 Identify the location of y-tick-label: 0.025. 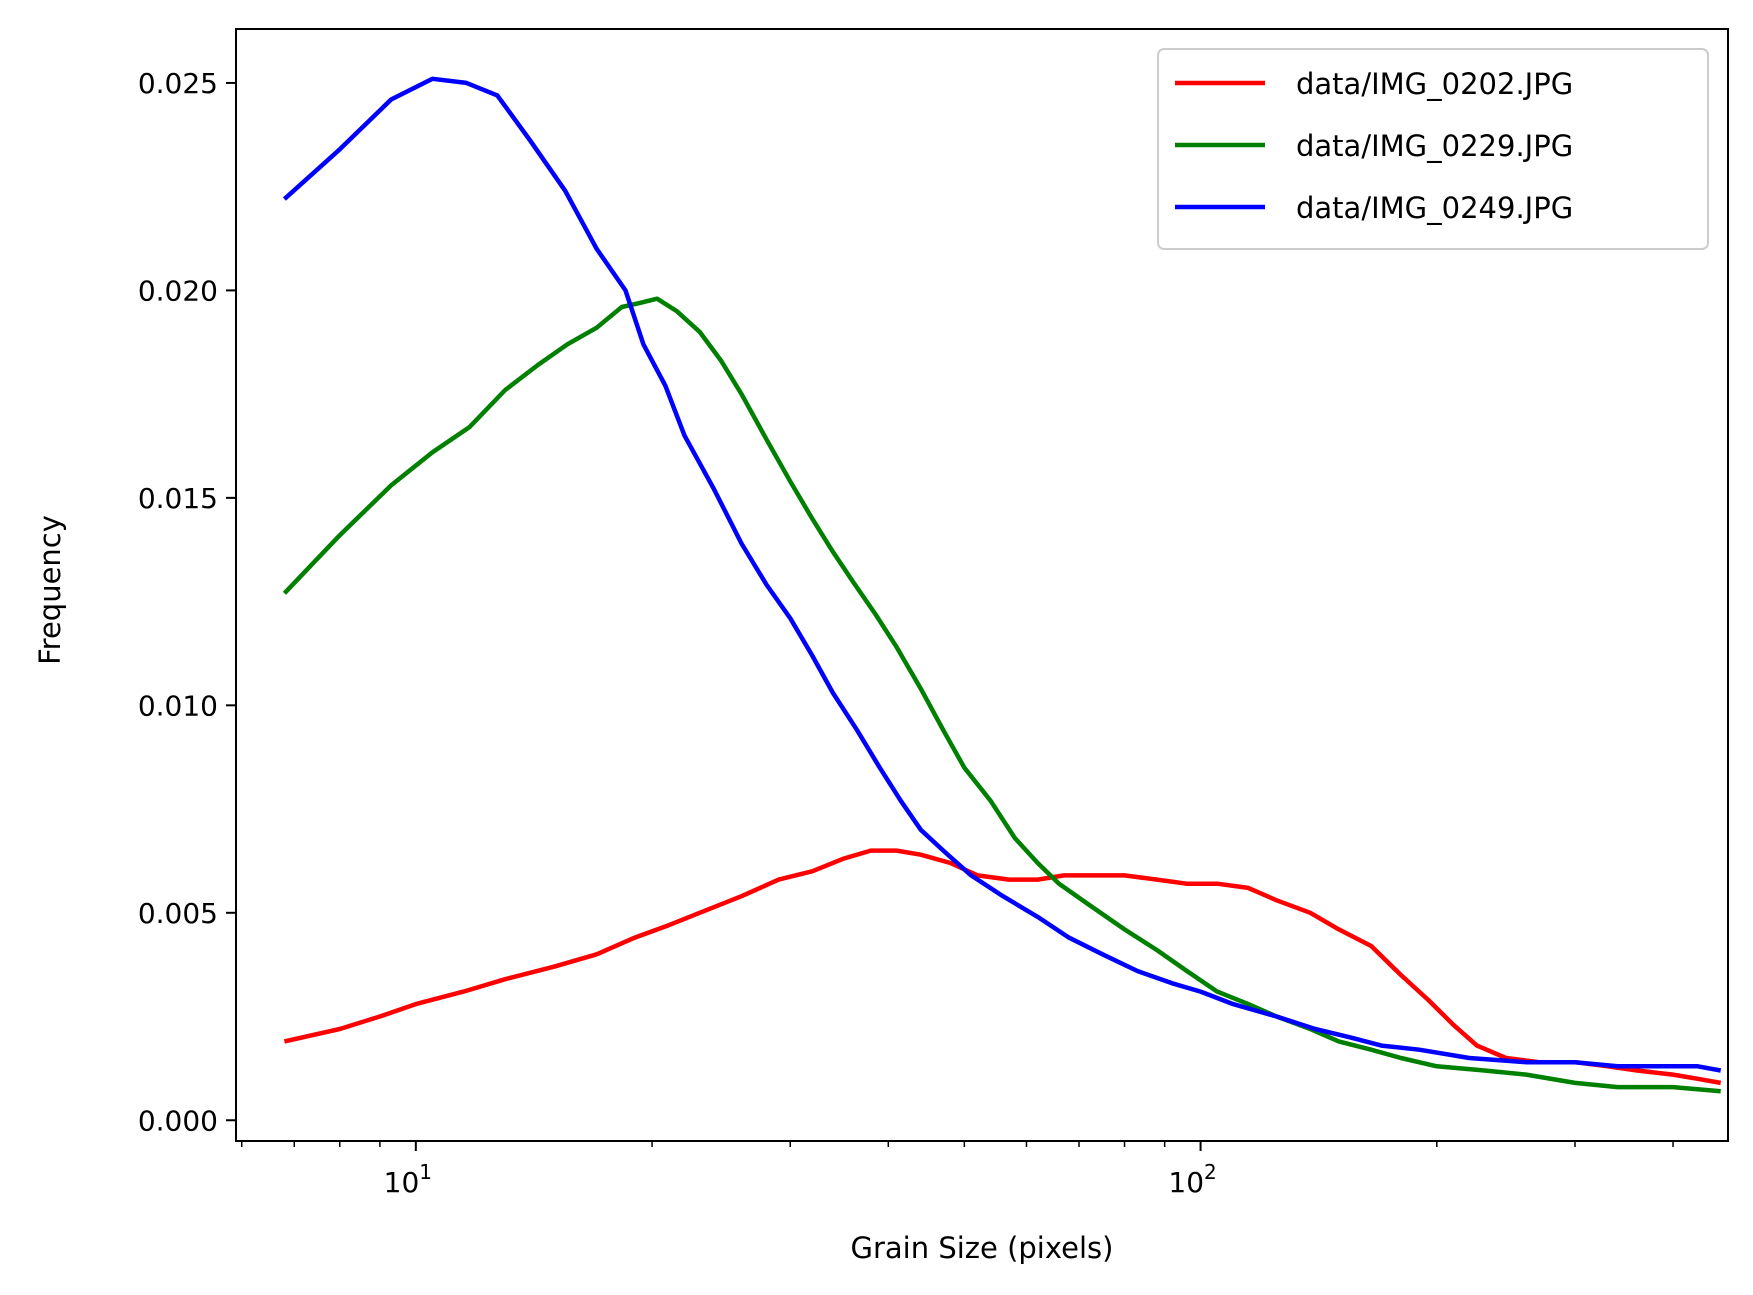
(178, 83).